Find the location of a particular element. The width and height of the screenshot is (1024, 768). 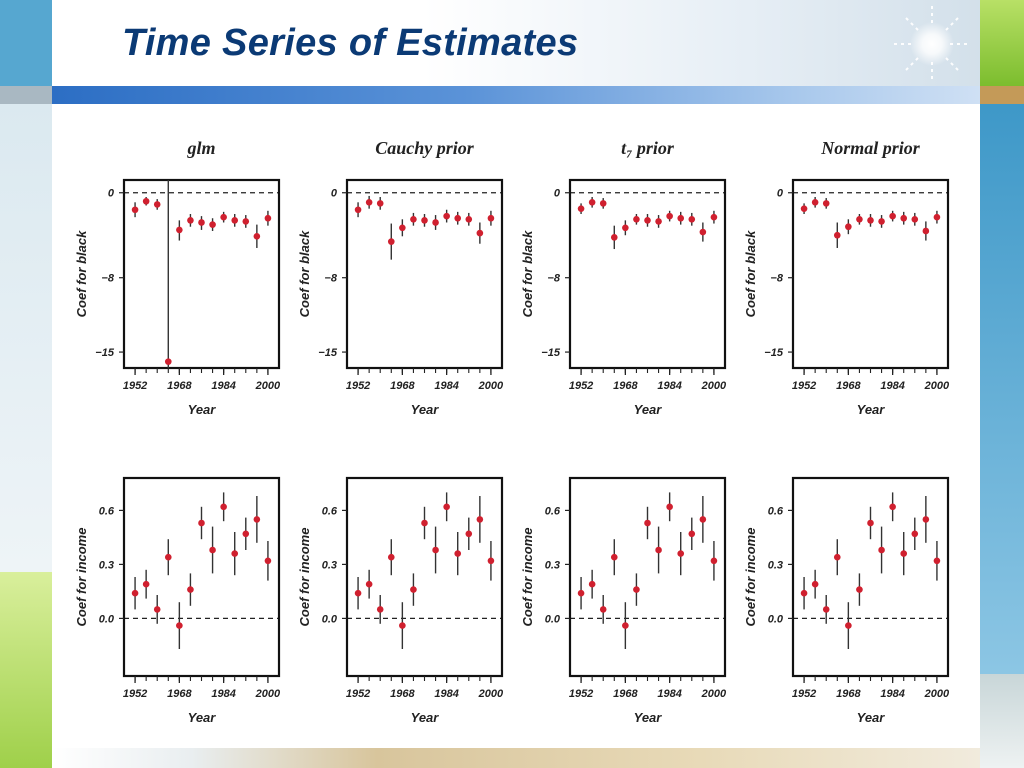

panel-title: t₇ prior is located at coordinates (648, 148).